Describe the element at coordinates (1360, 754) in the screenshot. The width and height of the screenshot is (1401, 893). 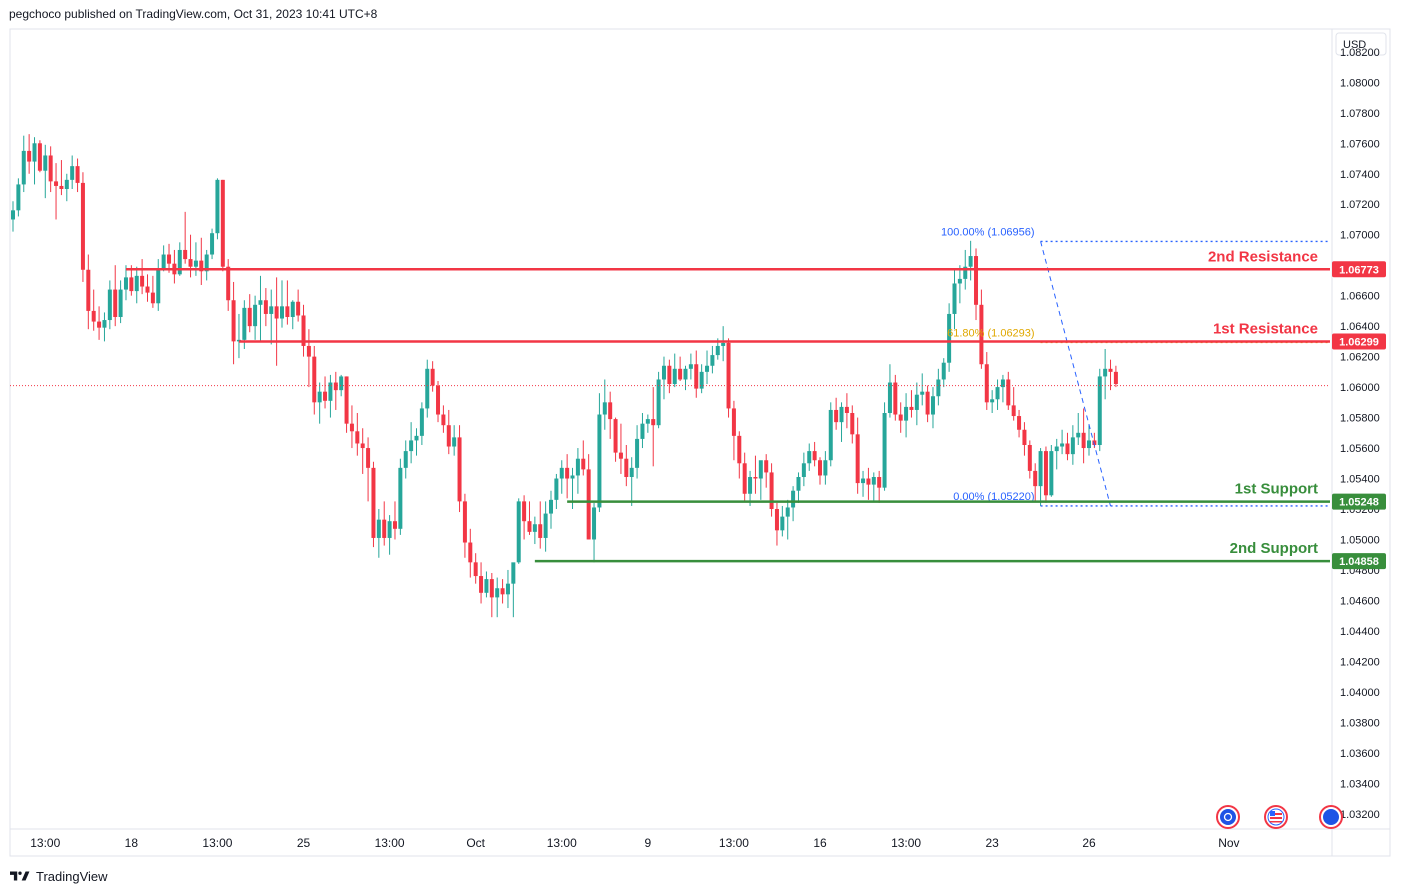
I see `price-tick-label: 1.03600` at that location.